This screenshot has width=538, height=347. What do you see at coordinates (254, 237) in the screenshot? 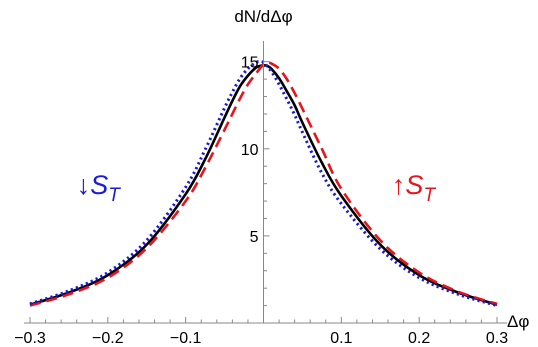
I see `y-tick-label: 5` at bounding box center [254, 237].